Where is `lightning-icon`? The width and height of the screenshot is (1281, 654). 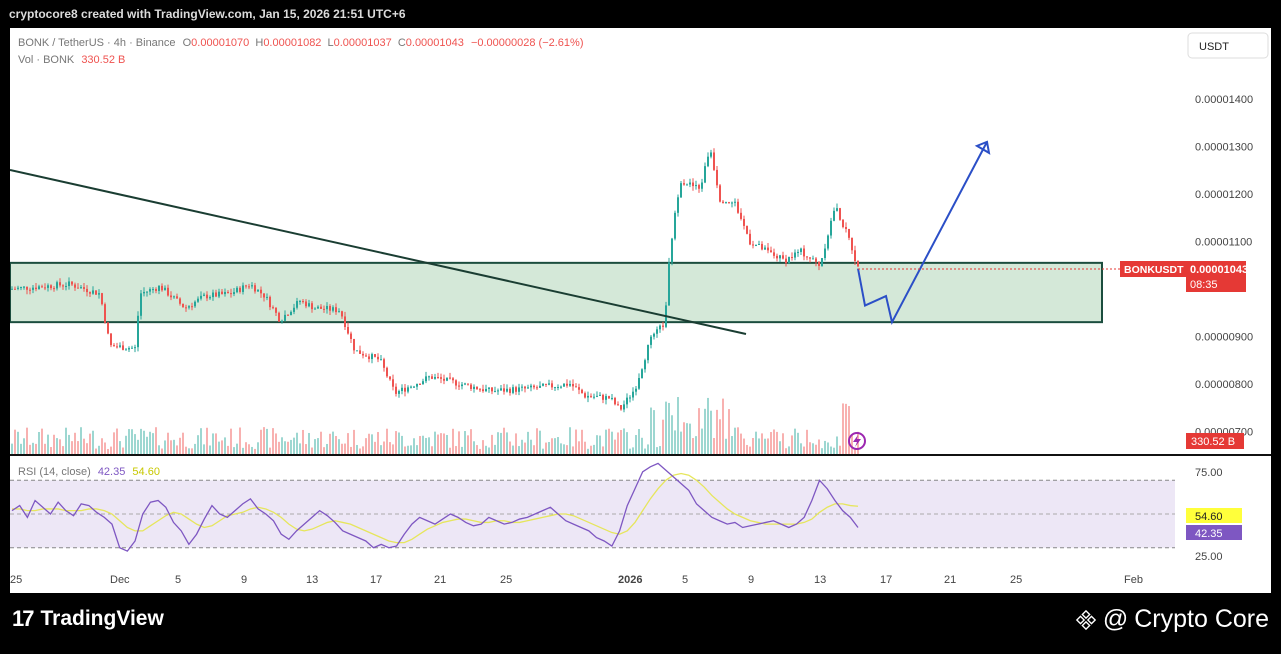 lightning-icon is located at coordinates (857, 441).